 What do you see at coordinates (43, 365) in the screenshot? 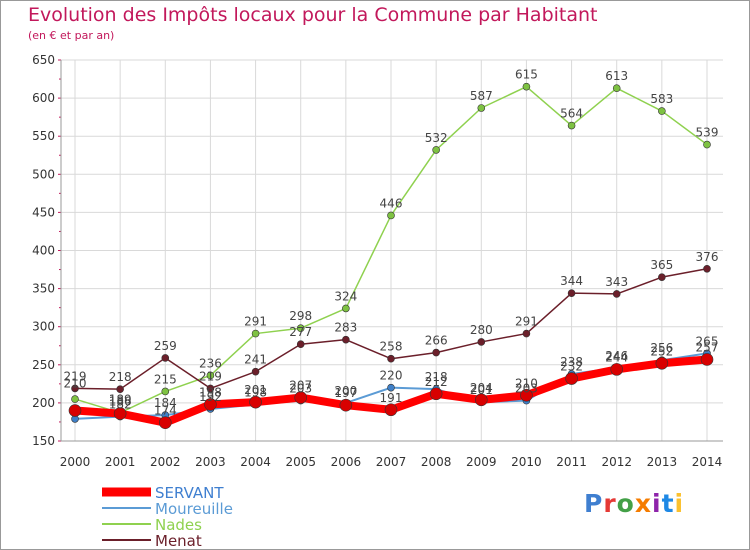
I see `y-tick-label: 250` at bounding box center [43, 365].